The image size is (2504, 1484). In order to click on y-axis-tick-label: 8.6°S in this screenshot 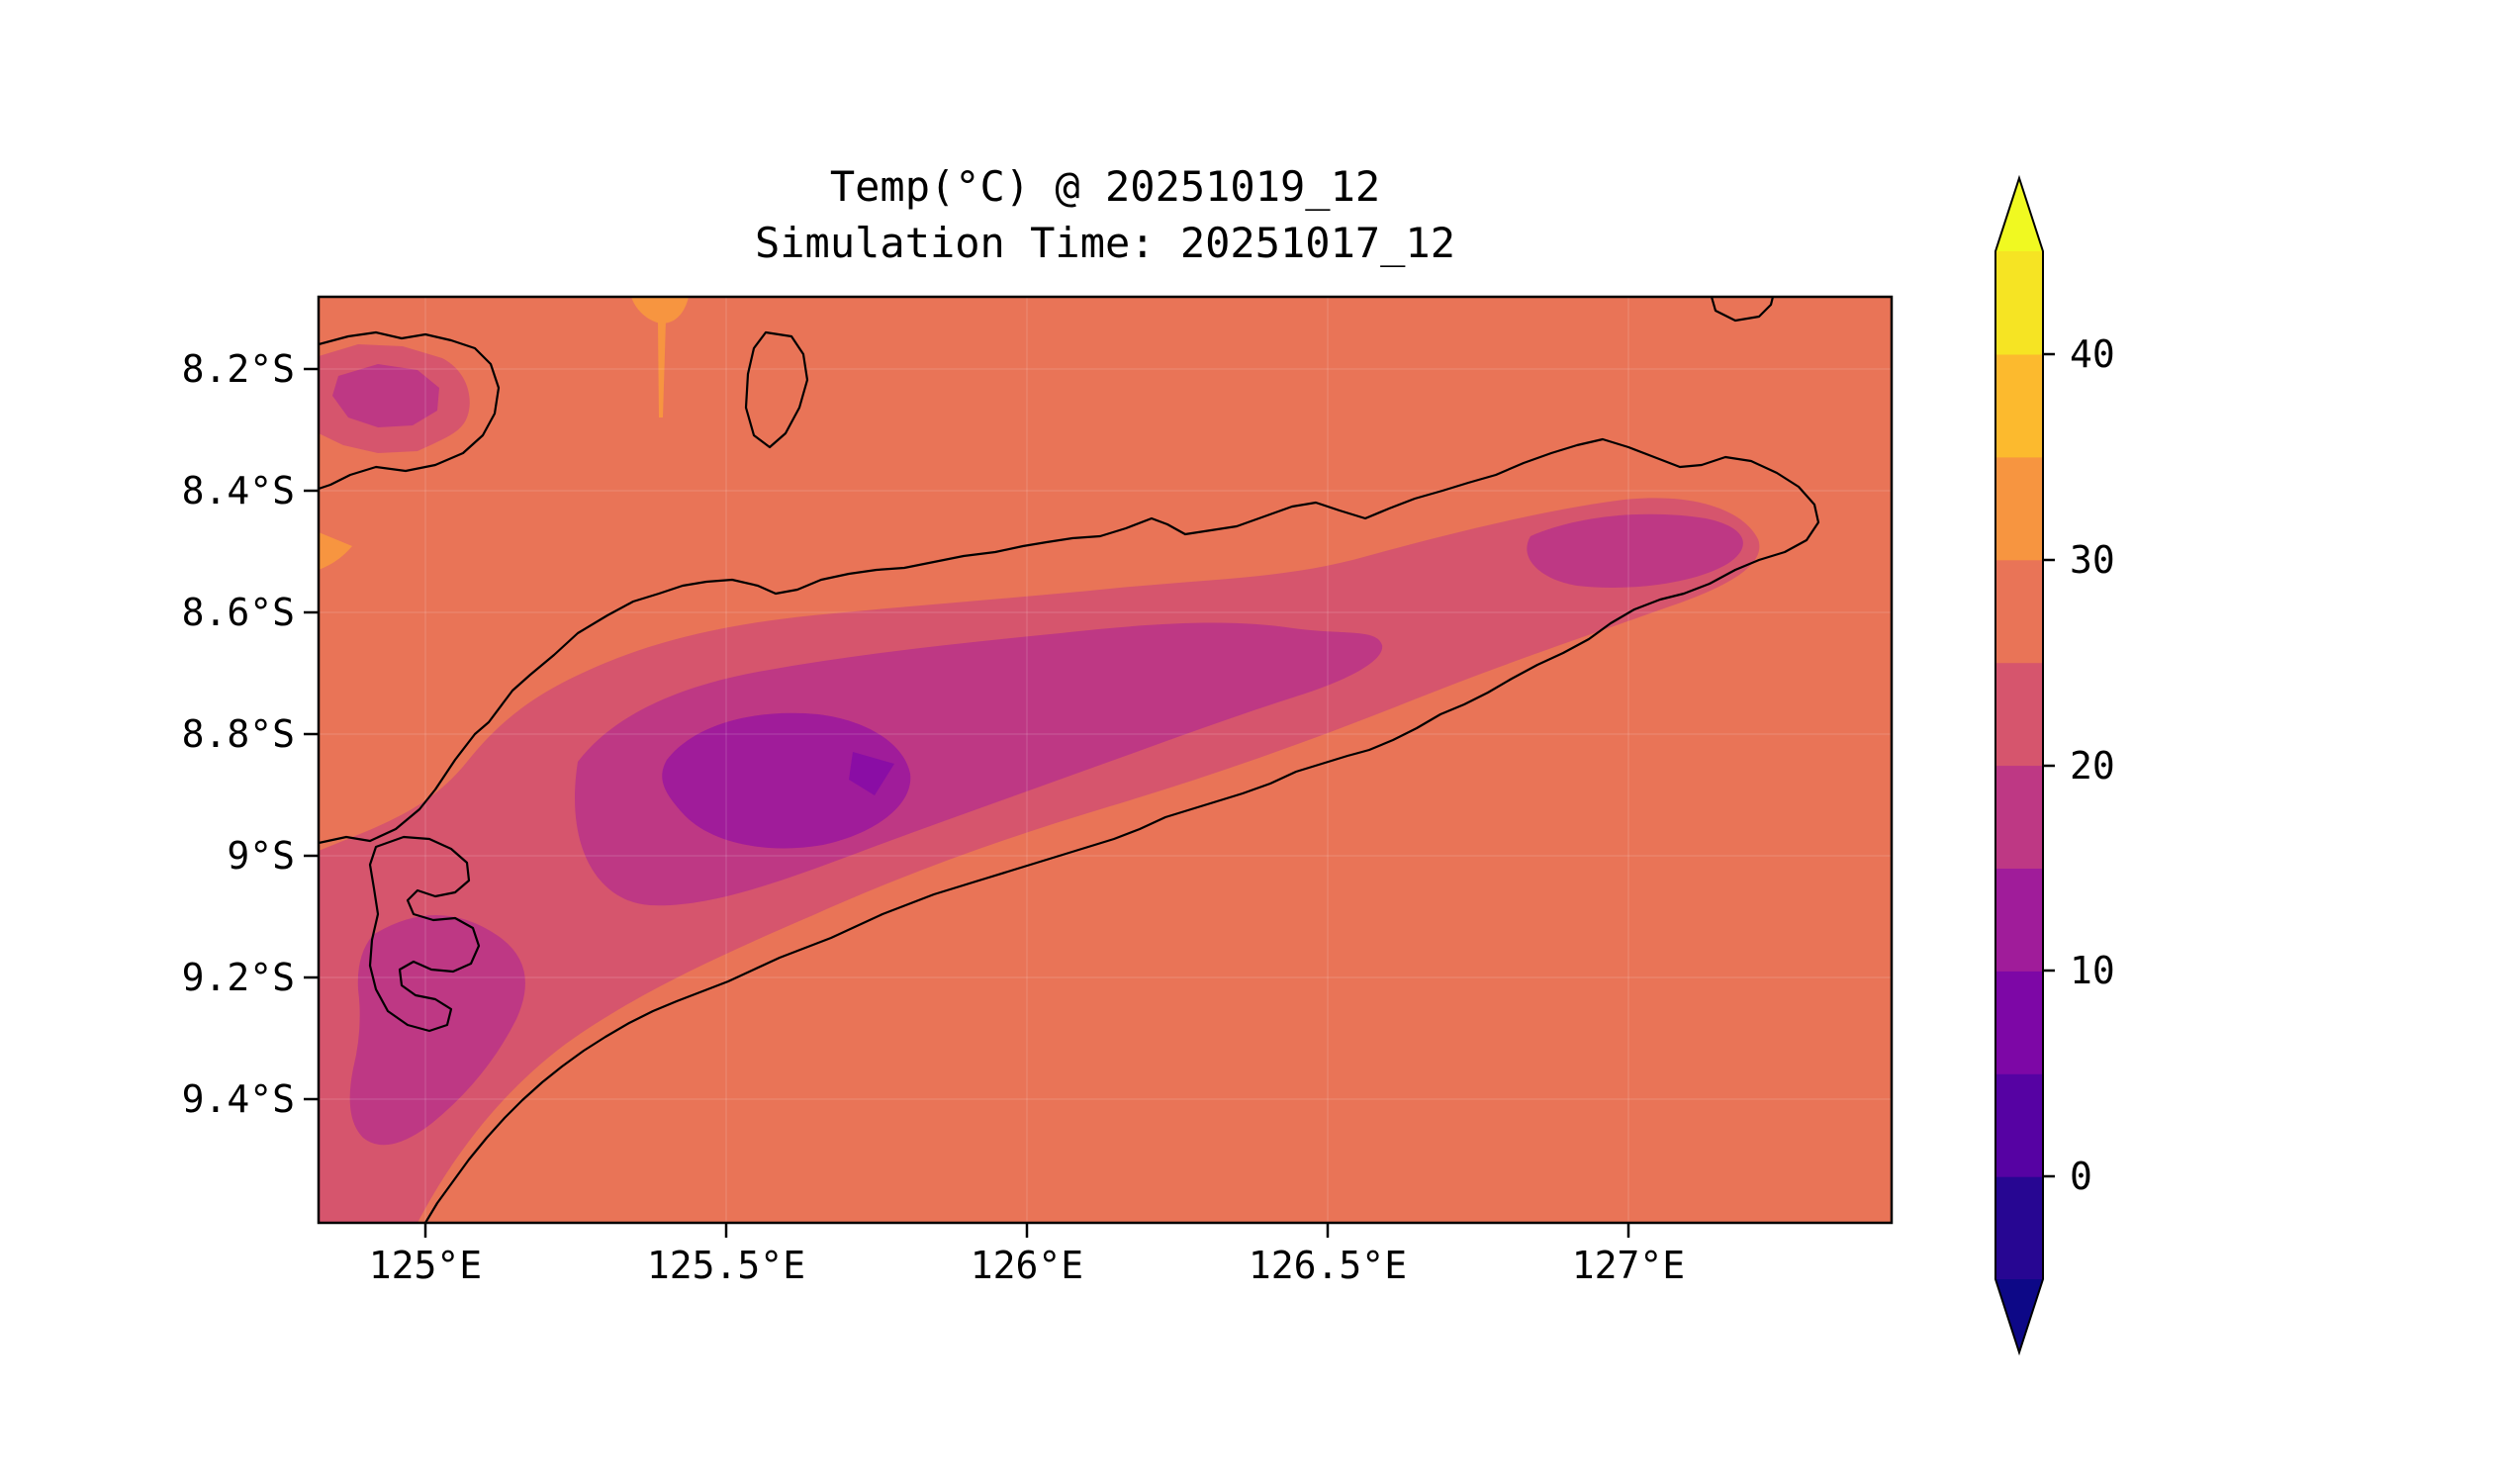, I will do `click(238, 612)`.